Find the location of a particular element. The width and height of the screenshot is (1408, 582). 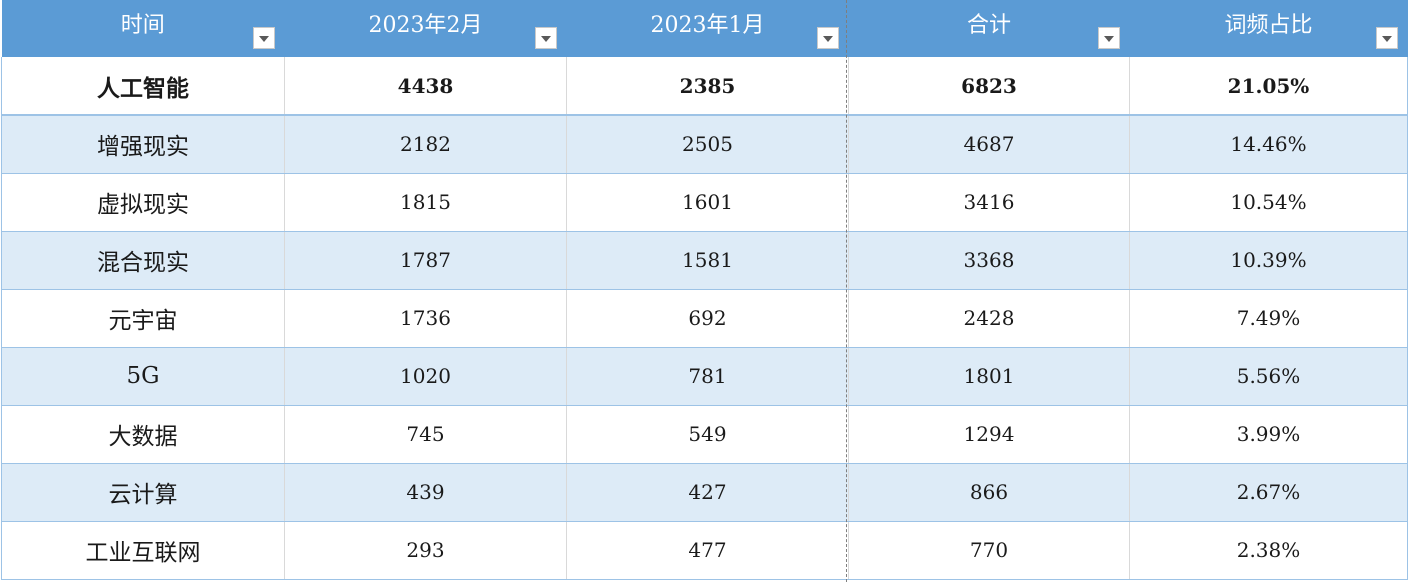

header-time: 时间 is located at coordinates (143, 28).